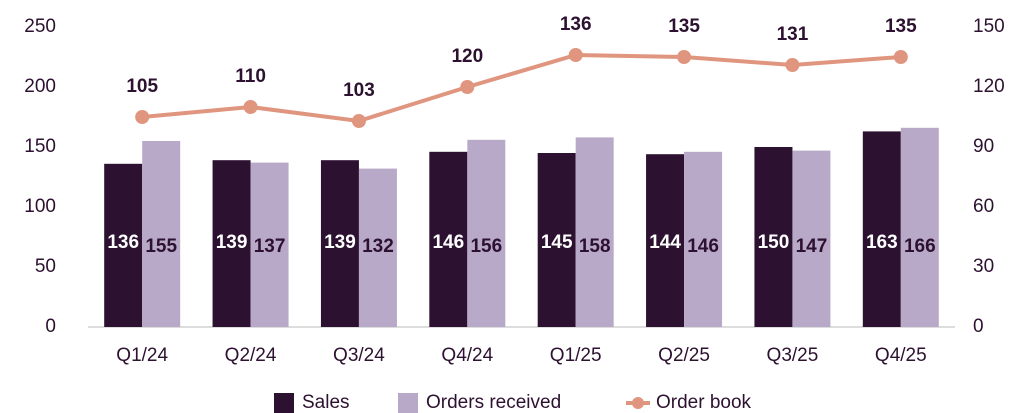 The image size is (1018, 413). I want to click on data-label: 137, so click(270, 246).